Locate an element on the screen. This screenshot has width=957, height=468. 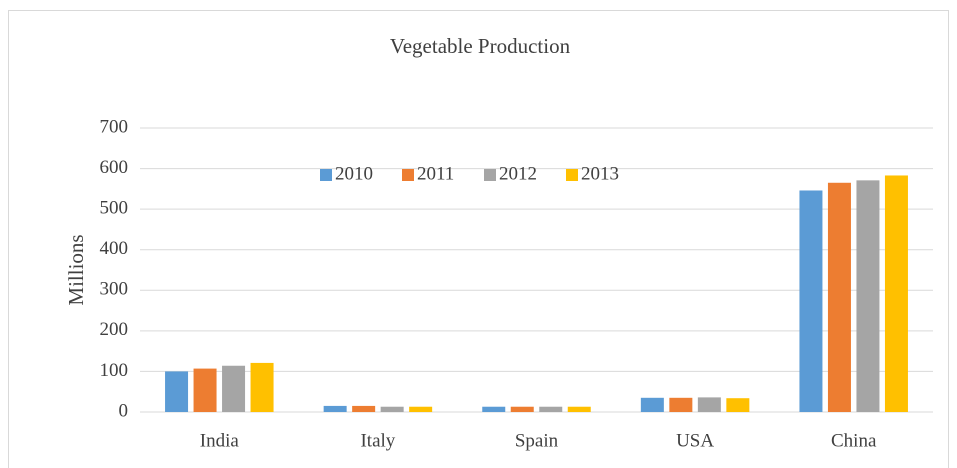
x-tick-label: Spain is located at coordinates (537, 440).